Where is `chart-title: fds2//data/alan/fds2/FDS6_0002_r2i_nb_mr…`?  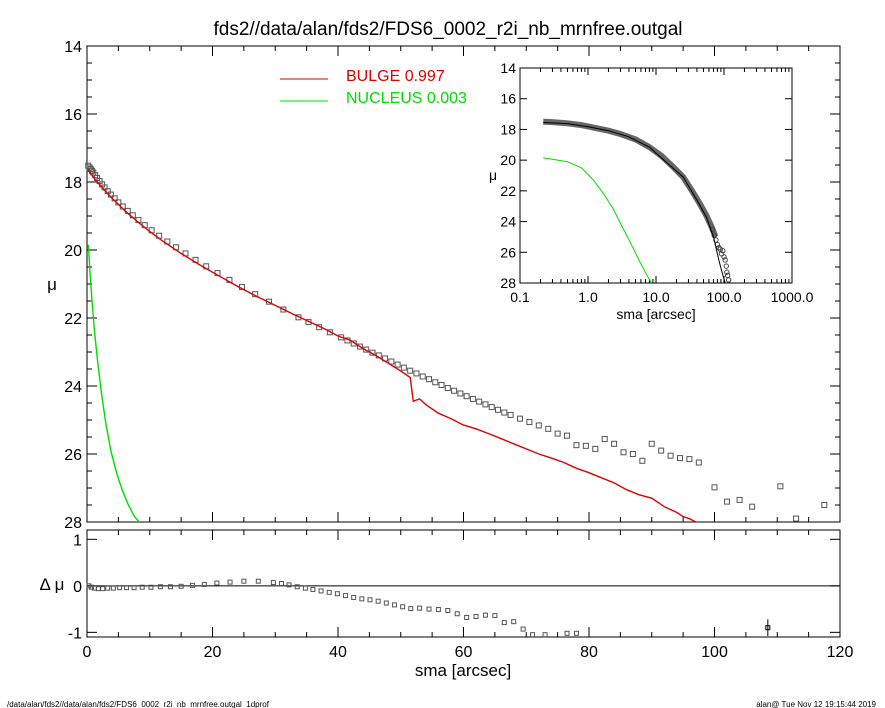 chart-title: fds2//data/alan/fds2/FDS6_0002_r2i_nb_mr… is located at coordinates (448, 29).